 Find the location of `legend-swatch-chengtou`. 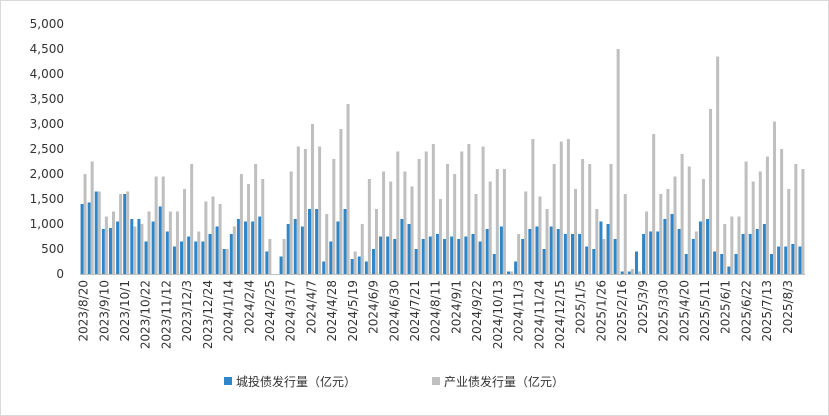

legend-swatch-chengtou is located at coordinates (228, 381).